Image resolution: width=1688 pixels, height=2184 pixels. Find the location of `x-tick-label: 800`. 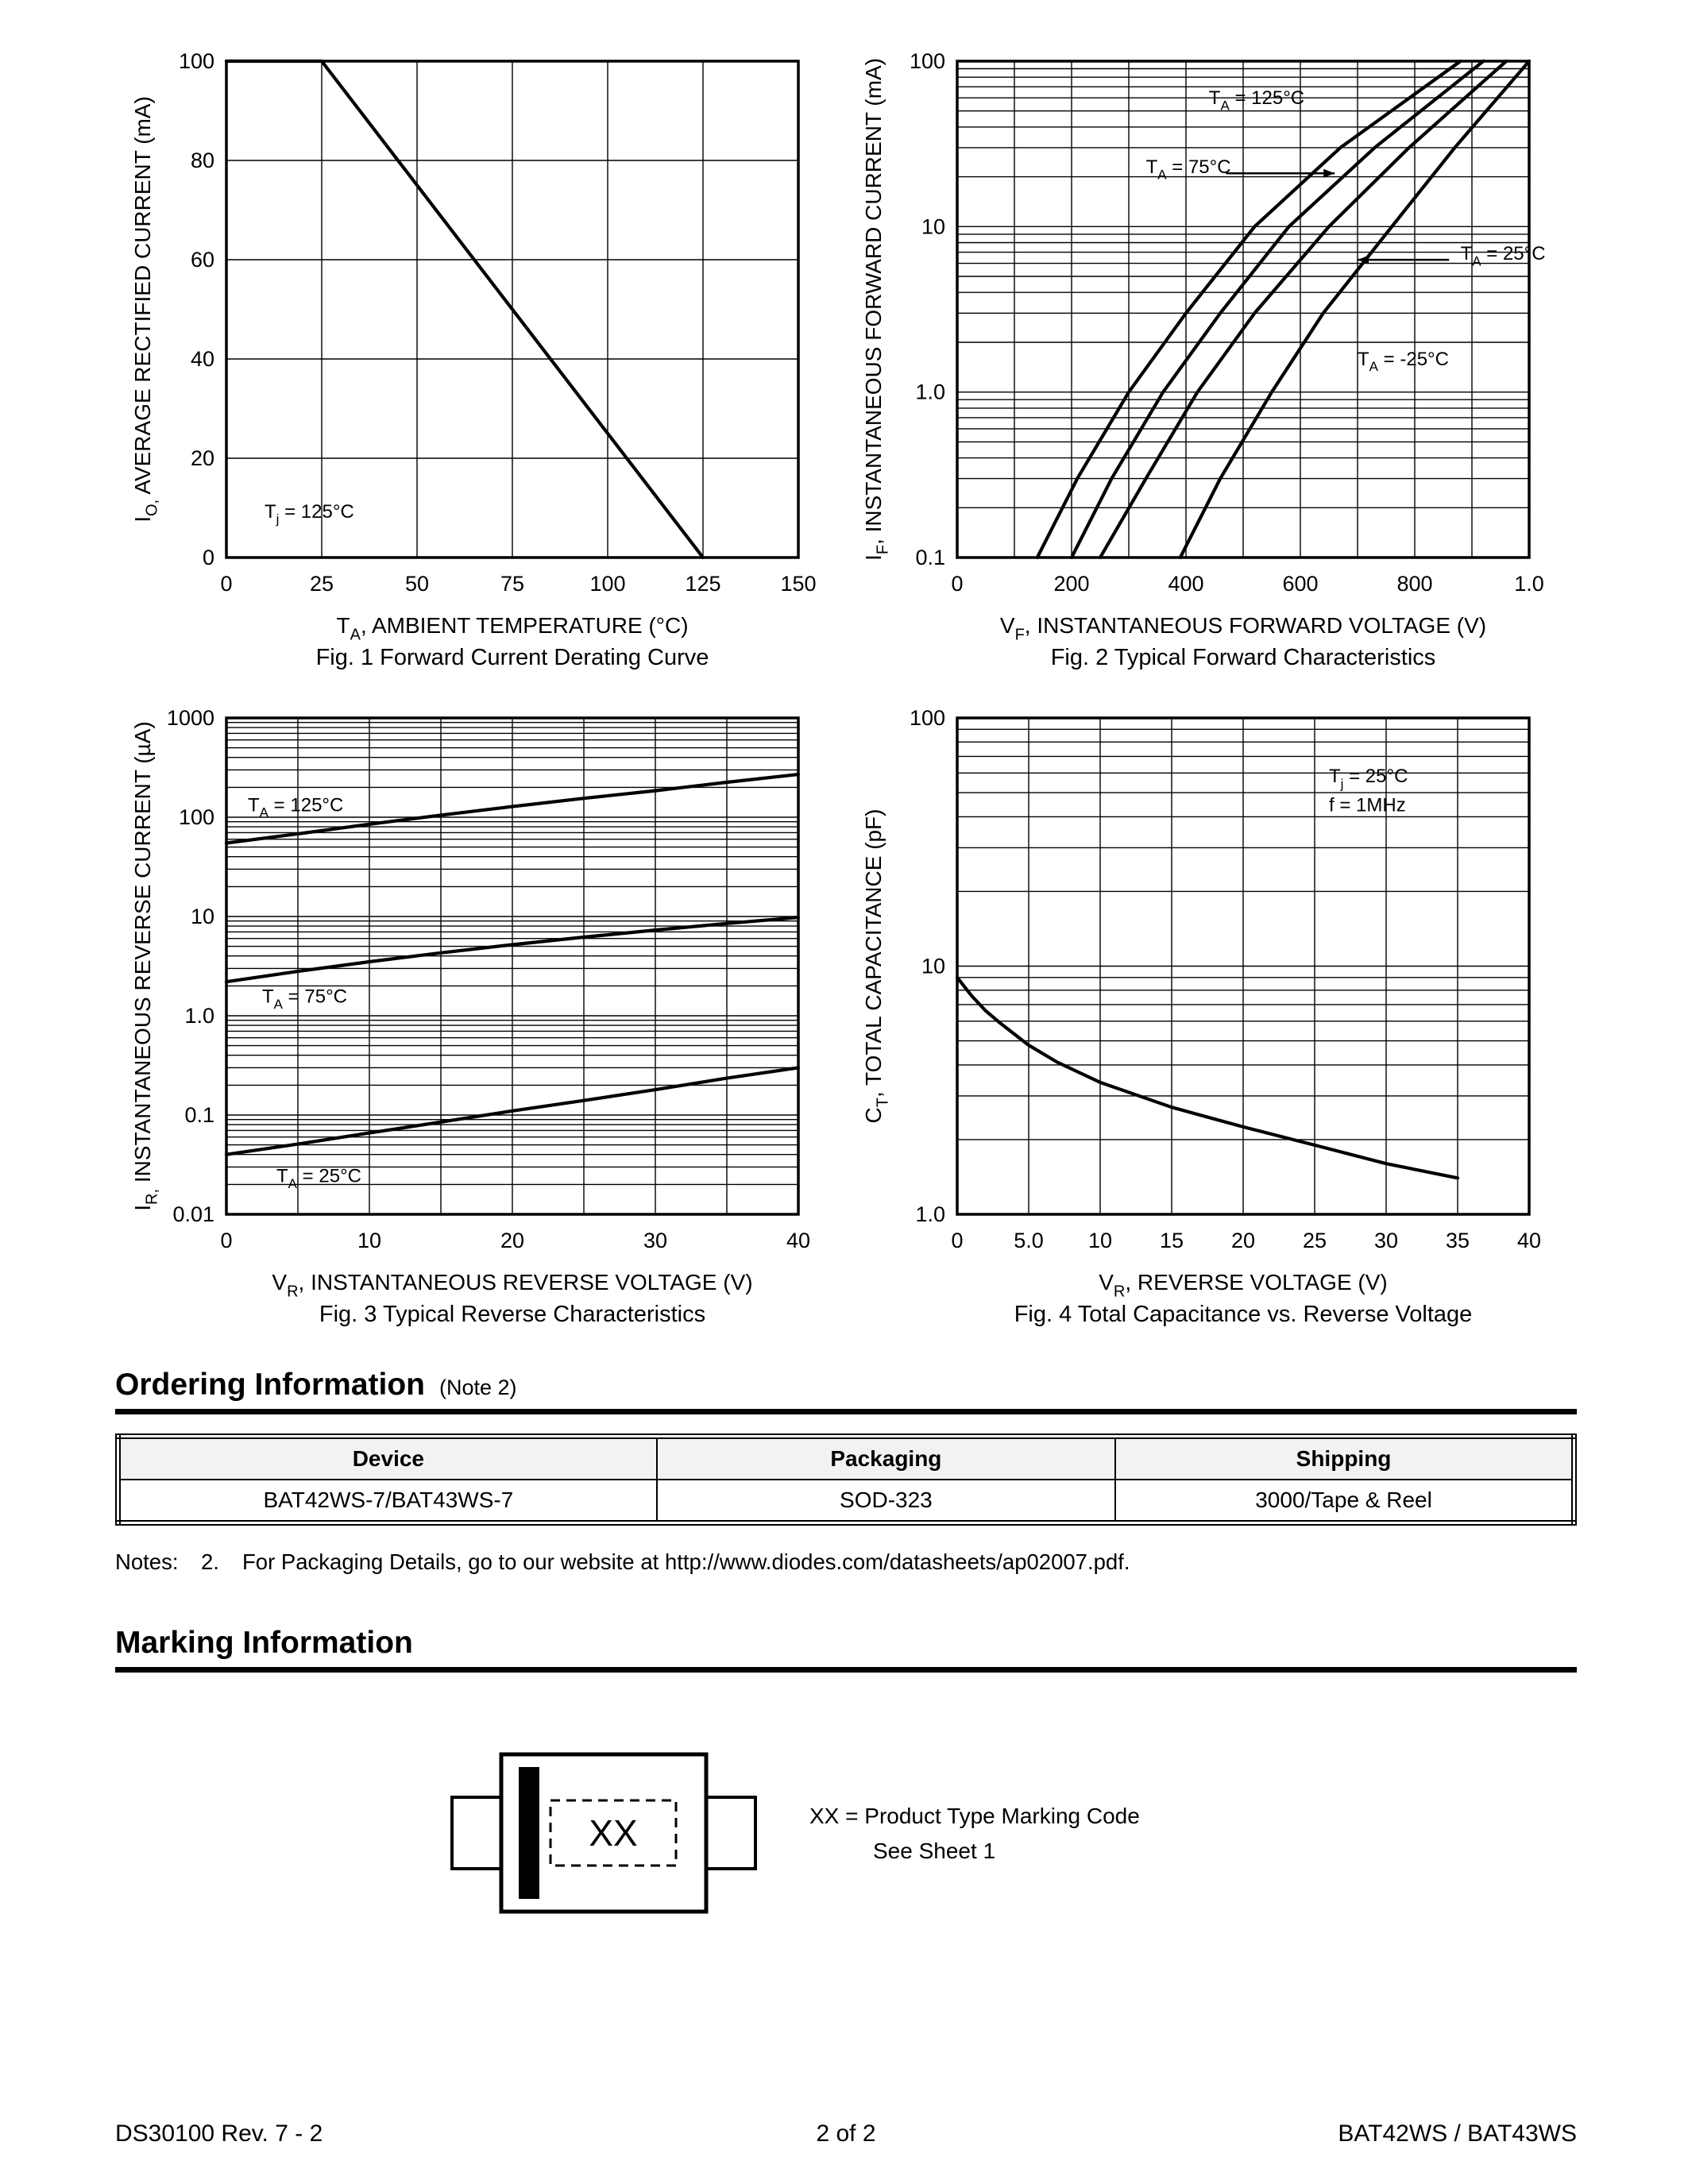

x-tick-label: 800 is located at coordinates (1414, 584).